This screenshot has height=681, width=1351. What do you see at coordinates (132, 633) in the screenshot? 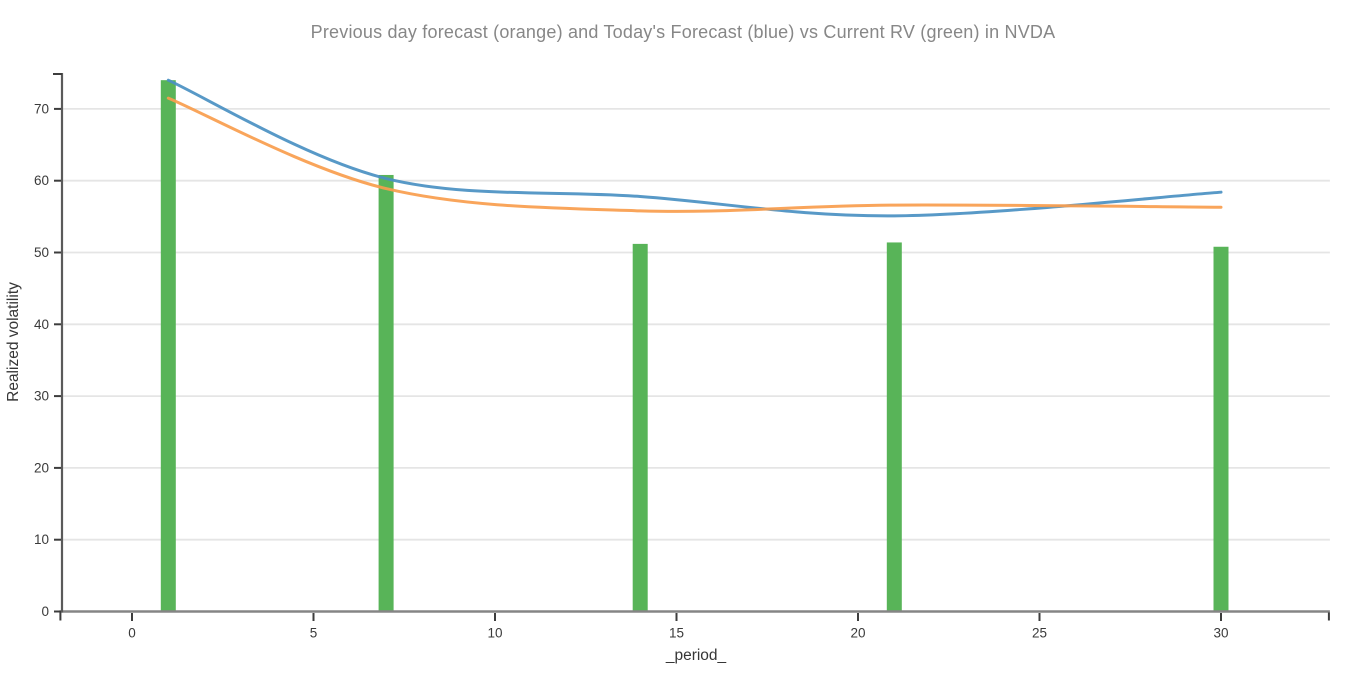
I see `x-tick-label: 0` at bounding box center [132, 633].